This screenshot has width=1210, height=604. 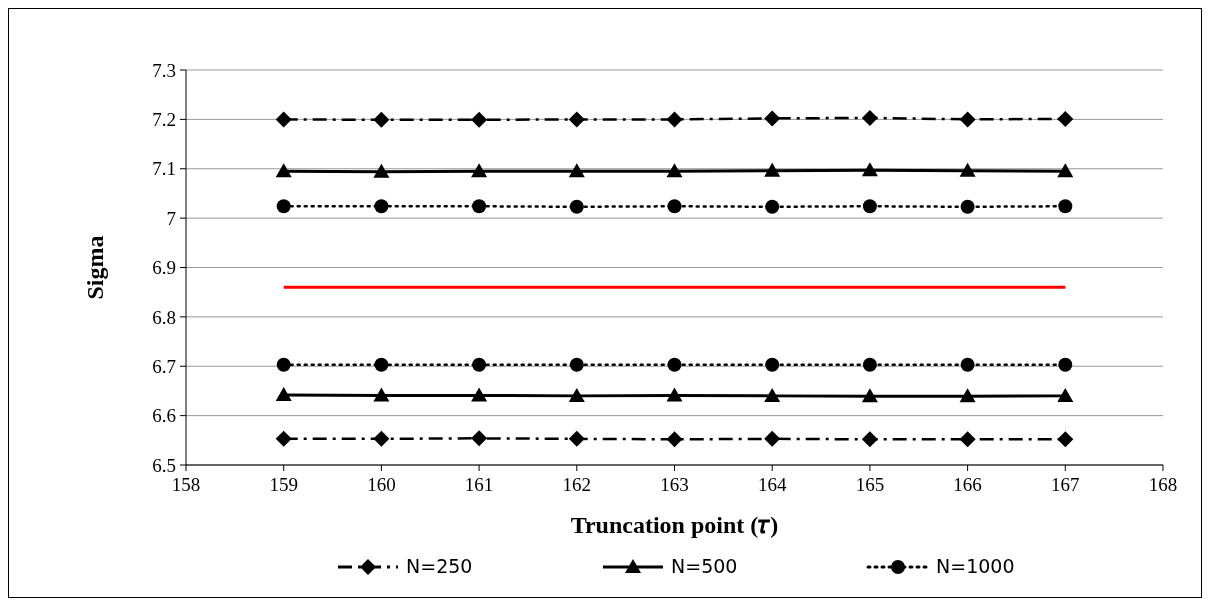 I want to click on y-tick-label: 6.8, so click(x=164, y=317).